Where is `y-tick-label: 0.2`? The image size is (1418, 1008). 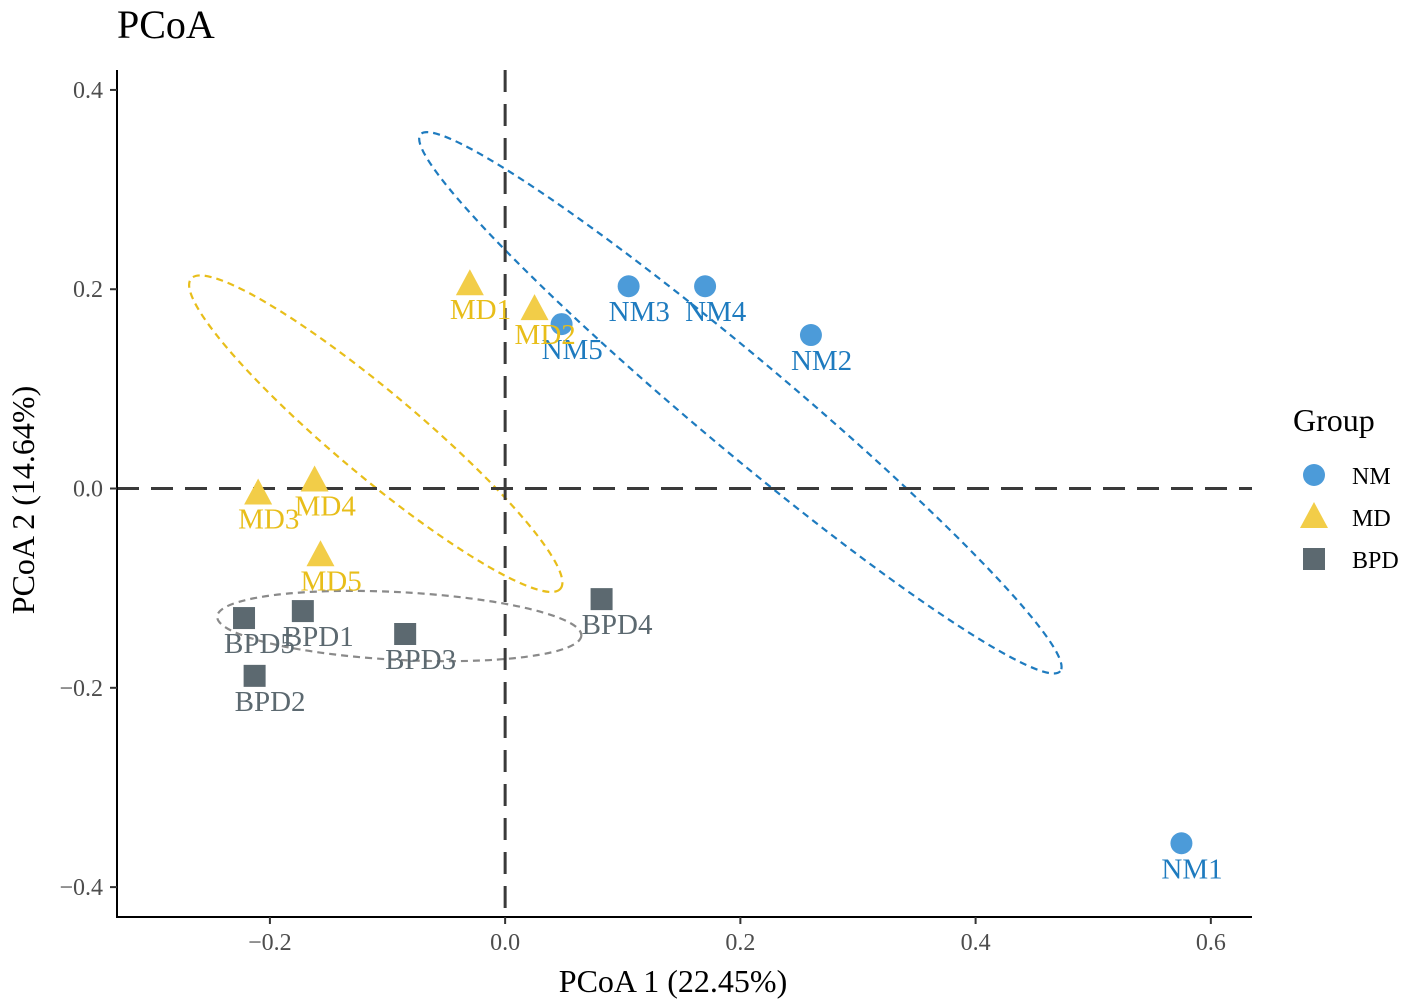
y-tick-label: 0.2 is located at coordinates (88, 290).